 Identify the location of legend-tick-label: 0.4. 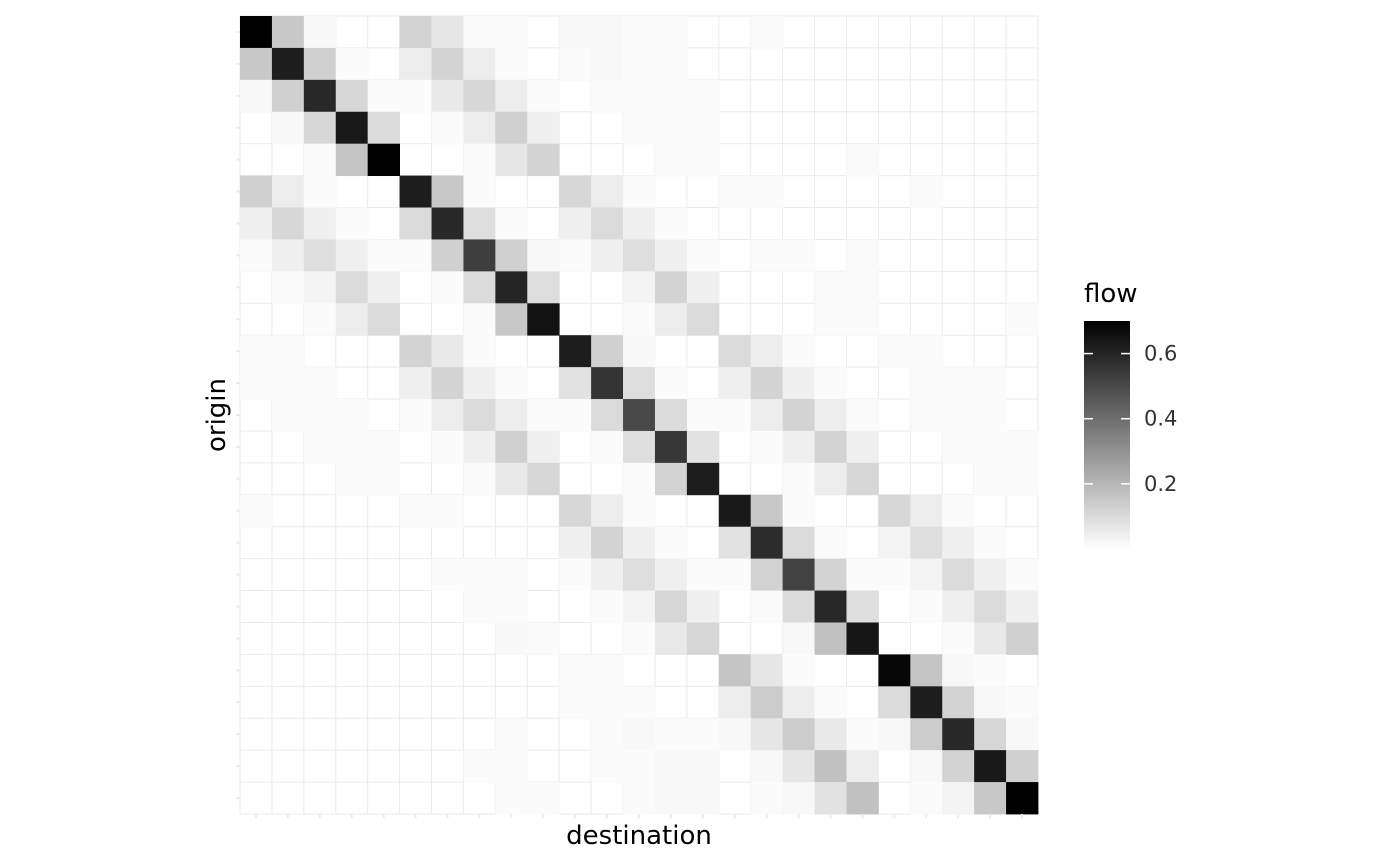
(1160, 419).